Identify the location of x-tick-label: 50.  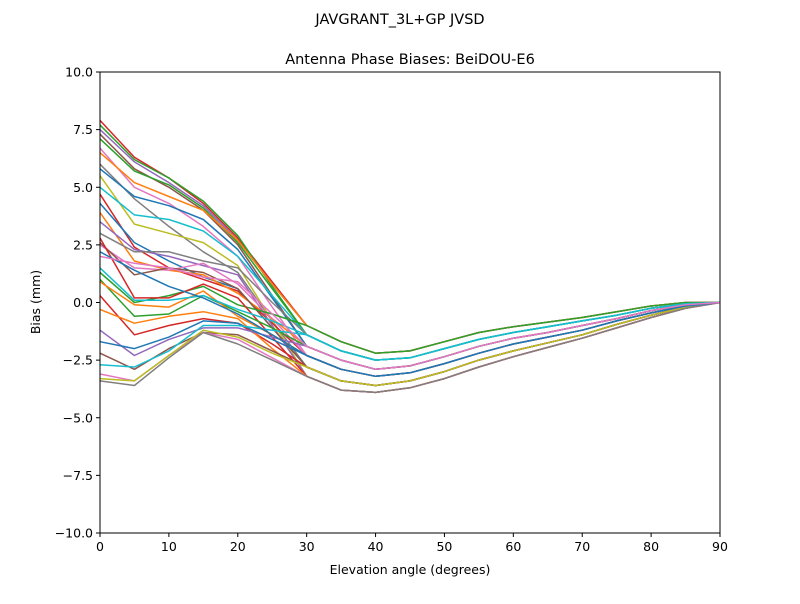
(444, 546).